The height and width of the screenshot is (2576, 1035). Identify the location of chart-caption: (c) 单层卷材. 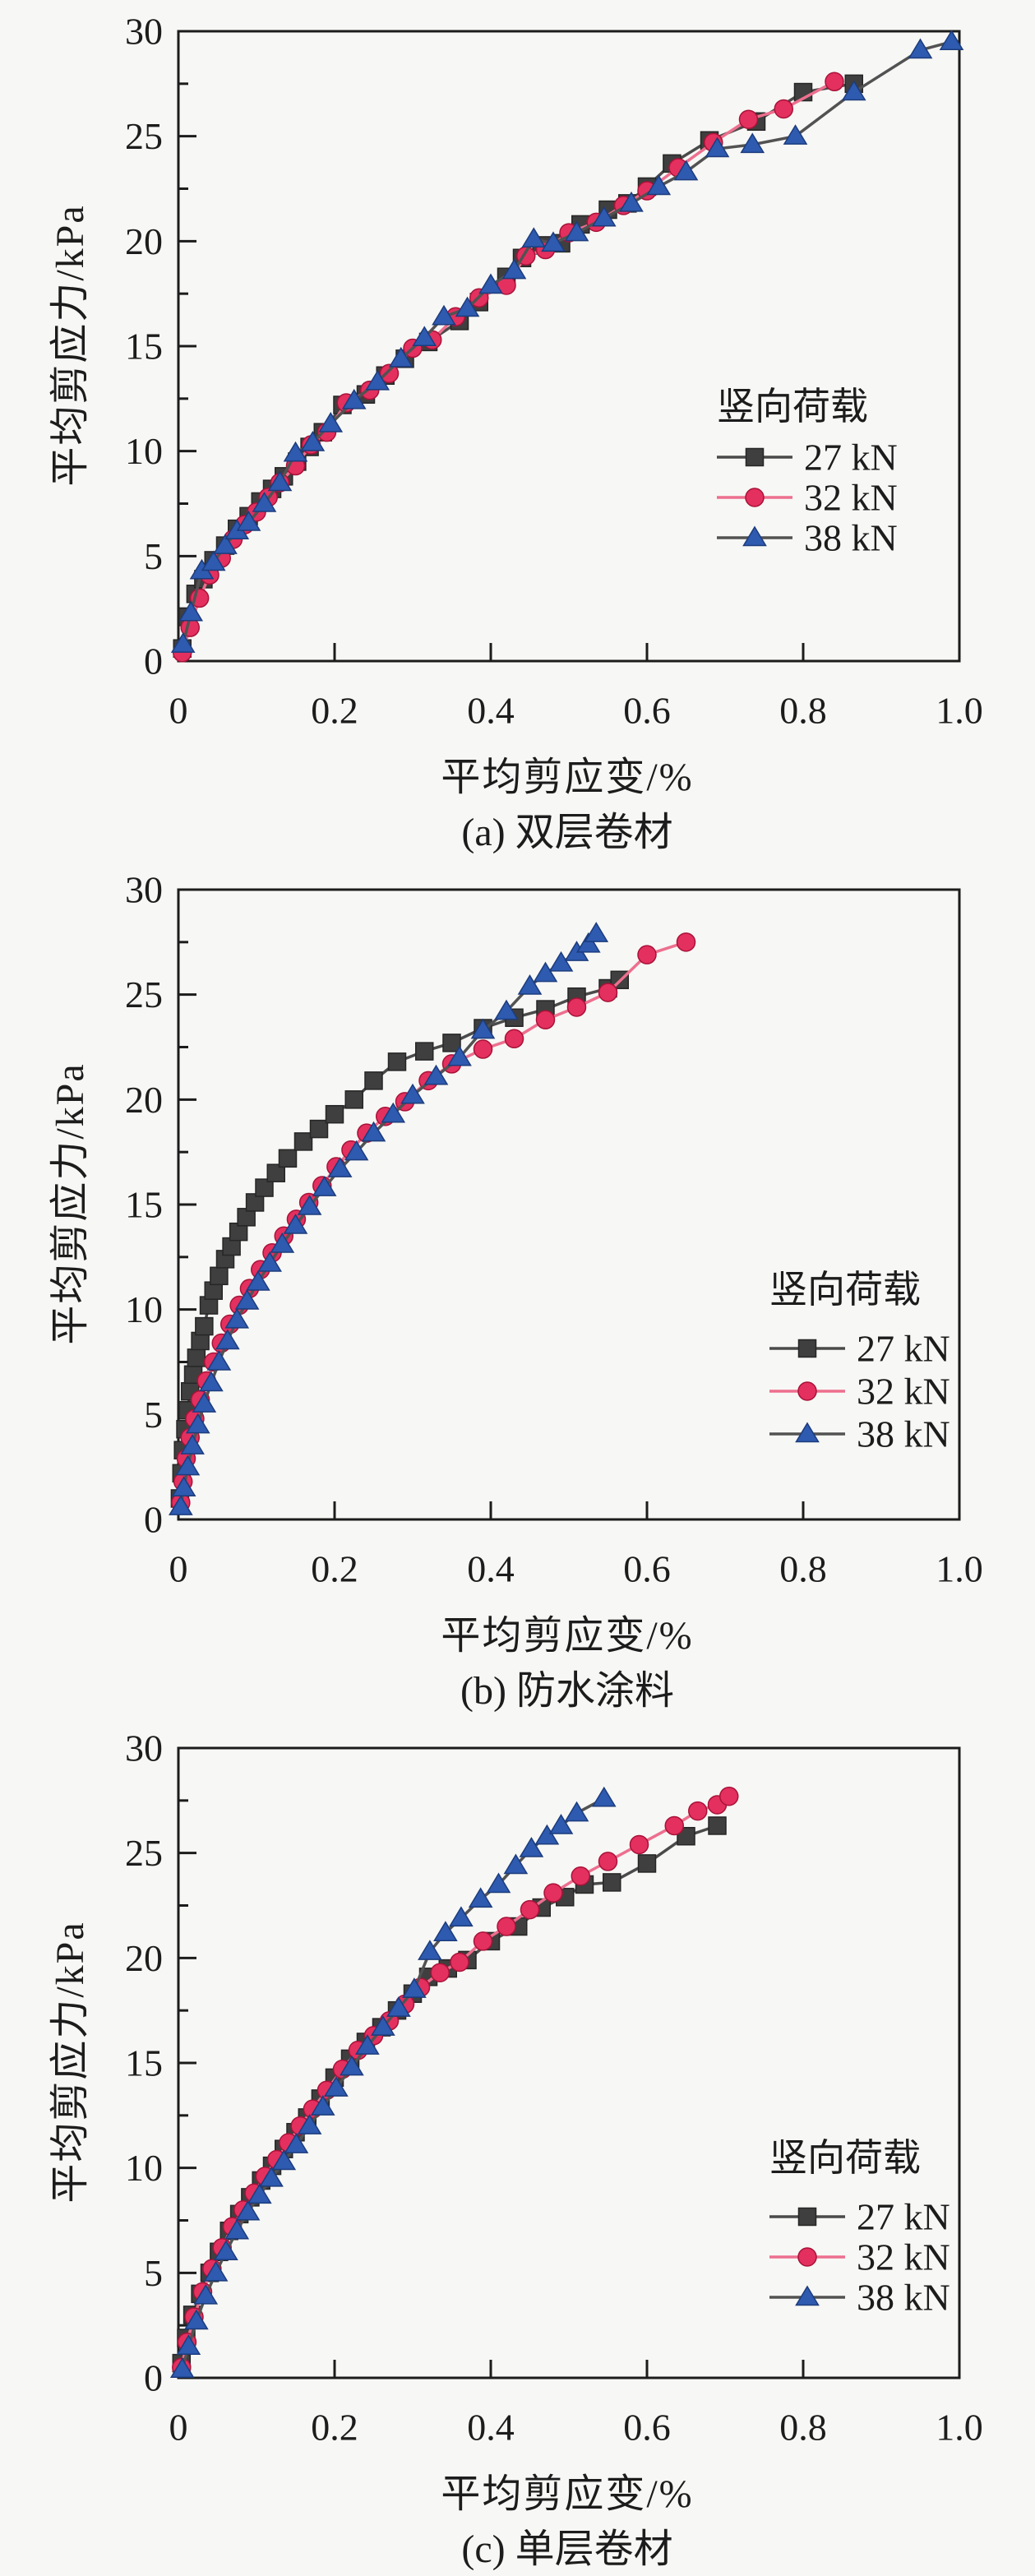
(567, 2549).